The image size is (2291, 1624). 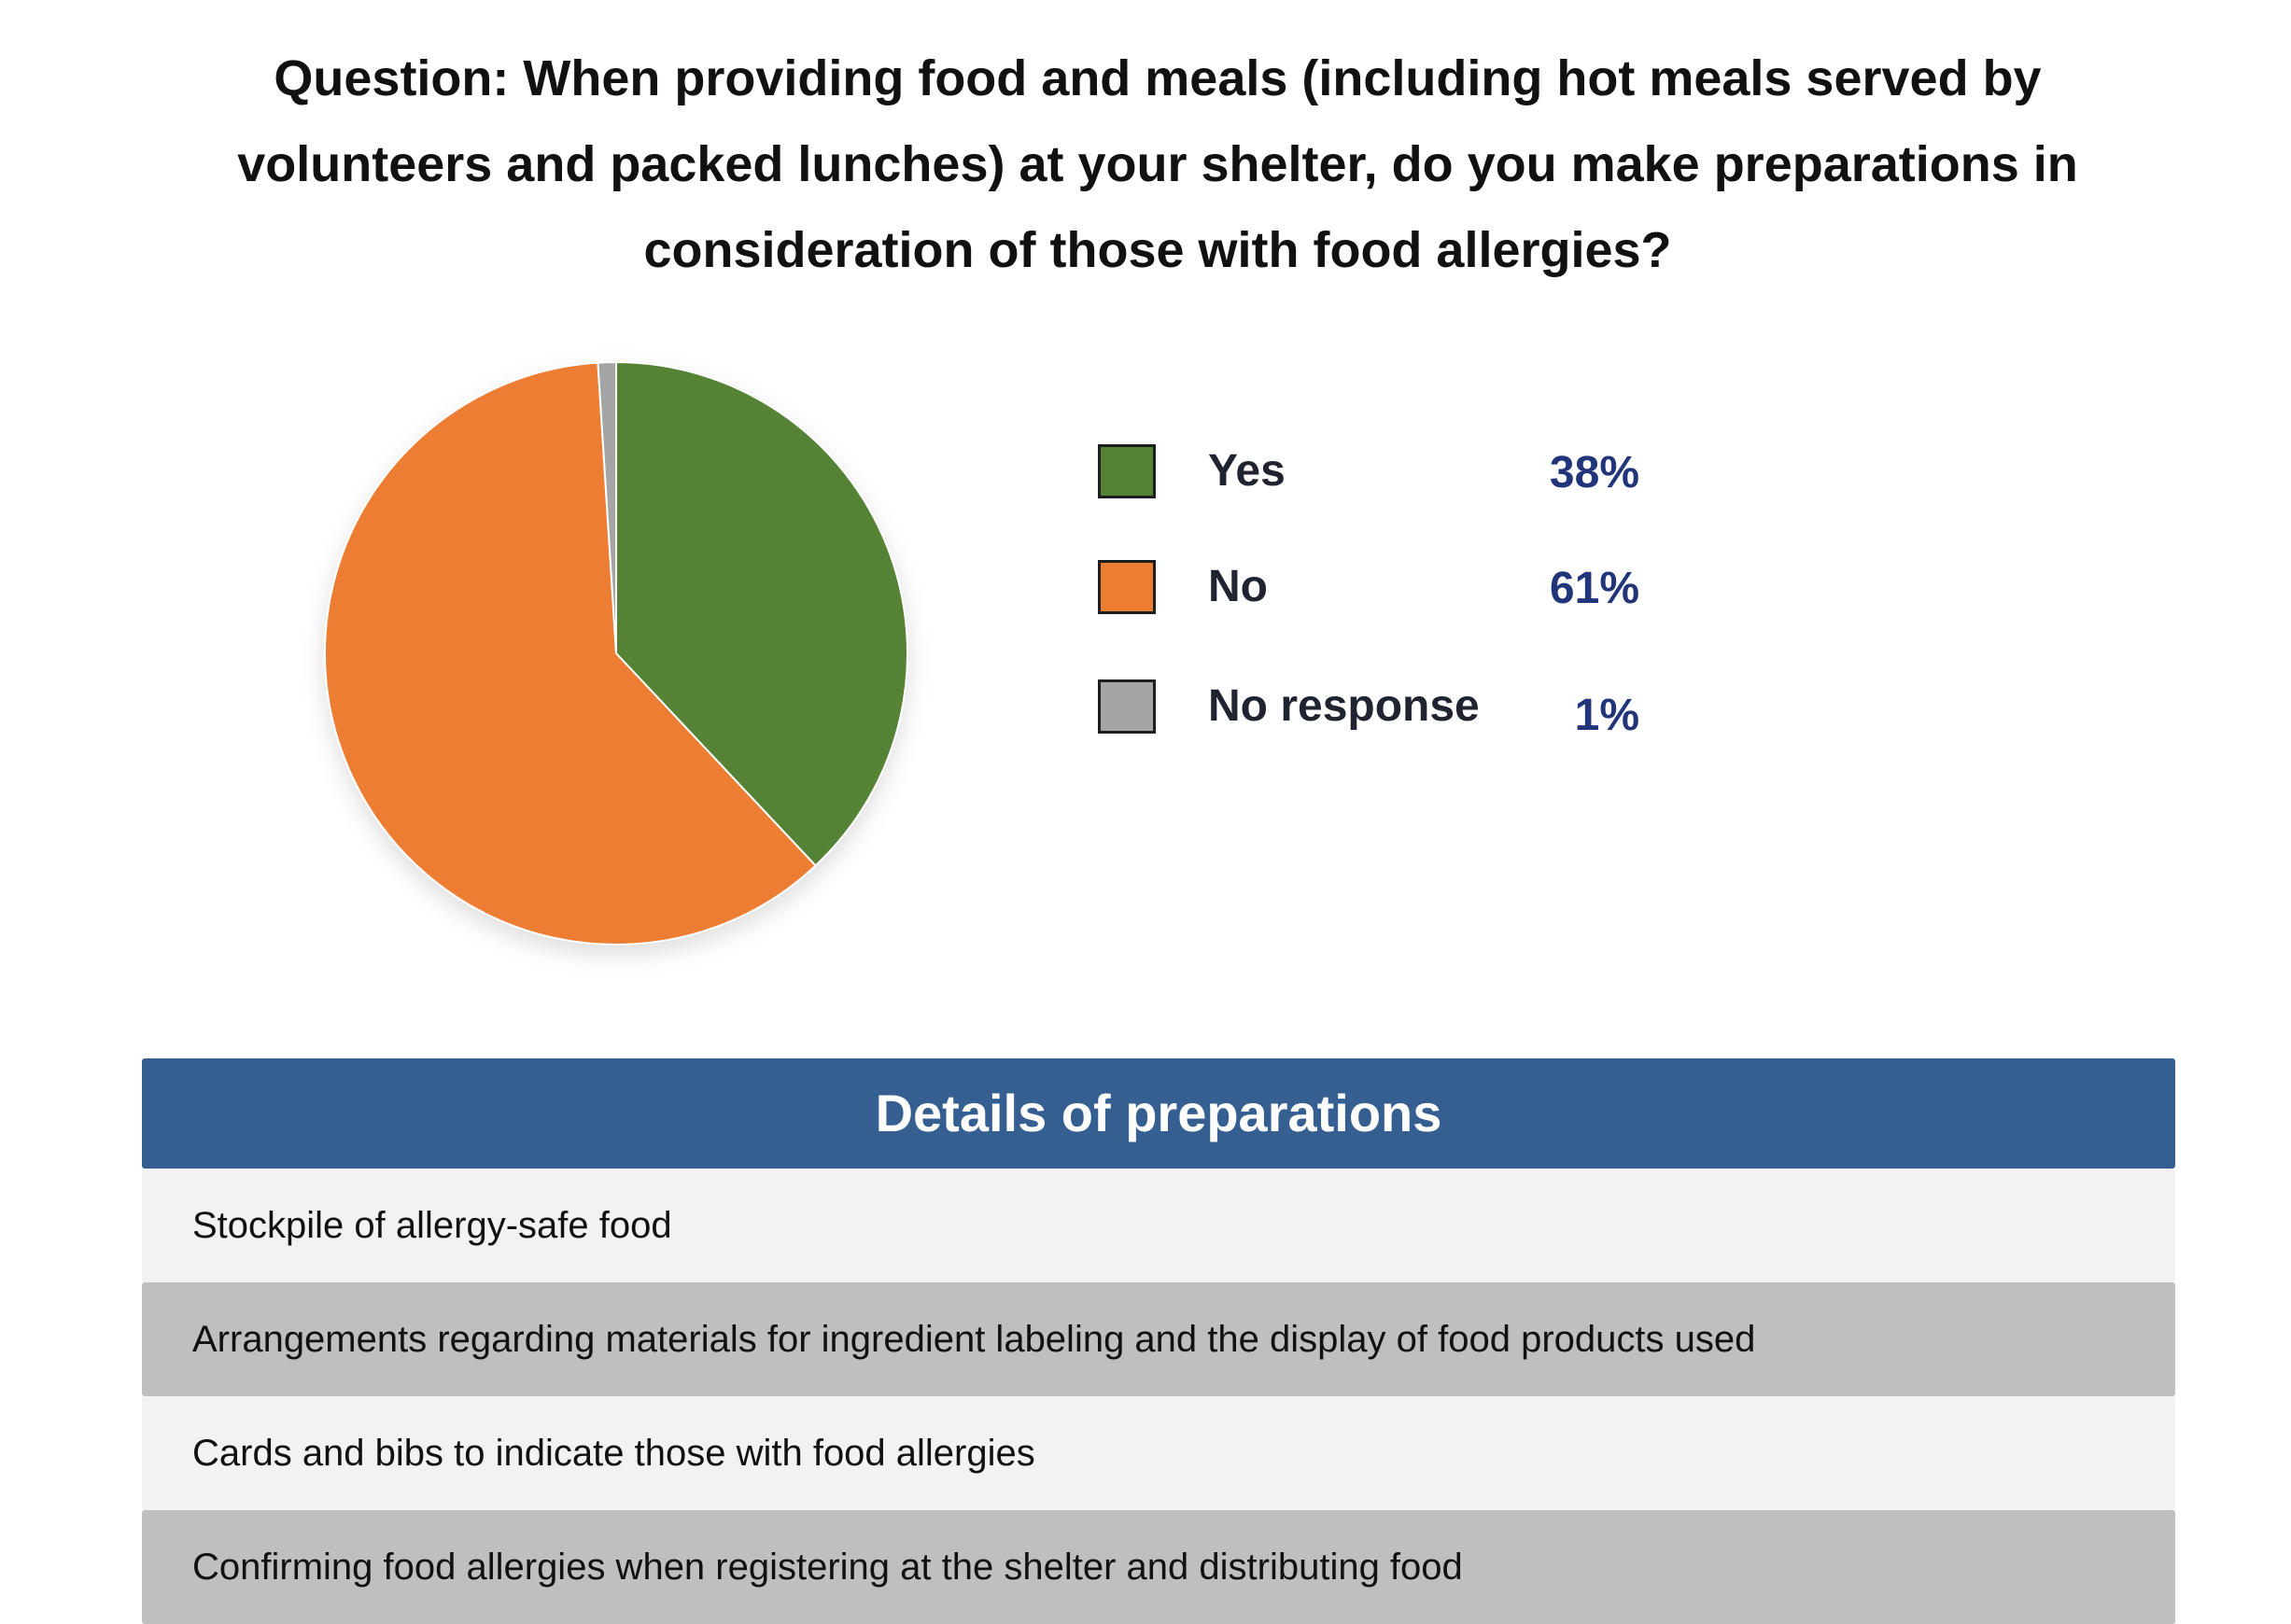 I want to click on legend-value-no-response: 1%, so click(x=1606, y=715).